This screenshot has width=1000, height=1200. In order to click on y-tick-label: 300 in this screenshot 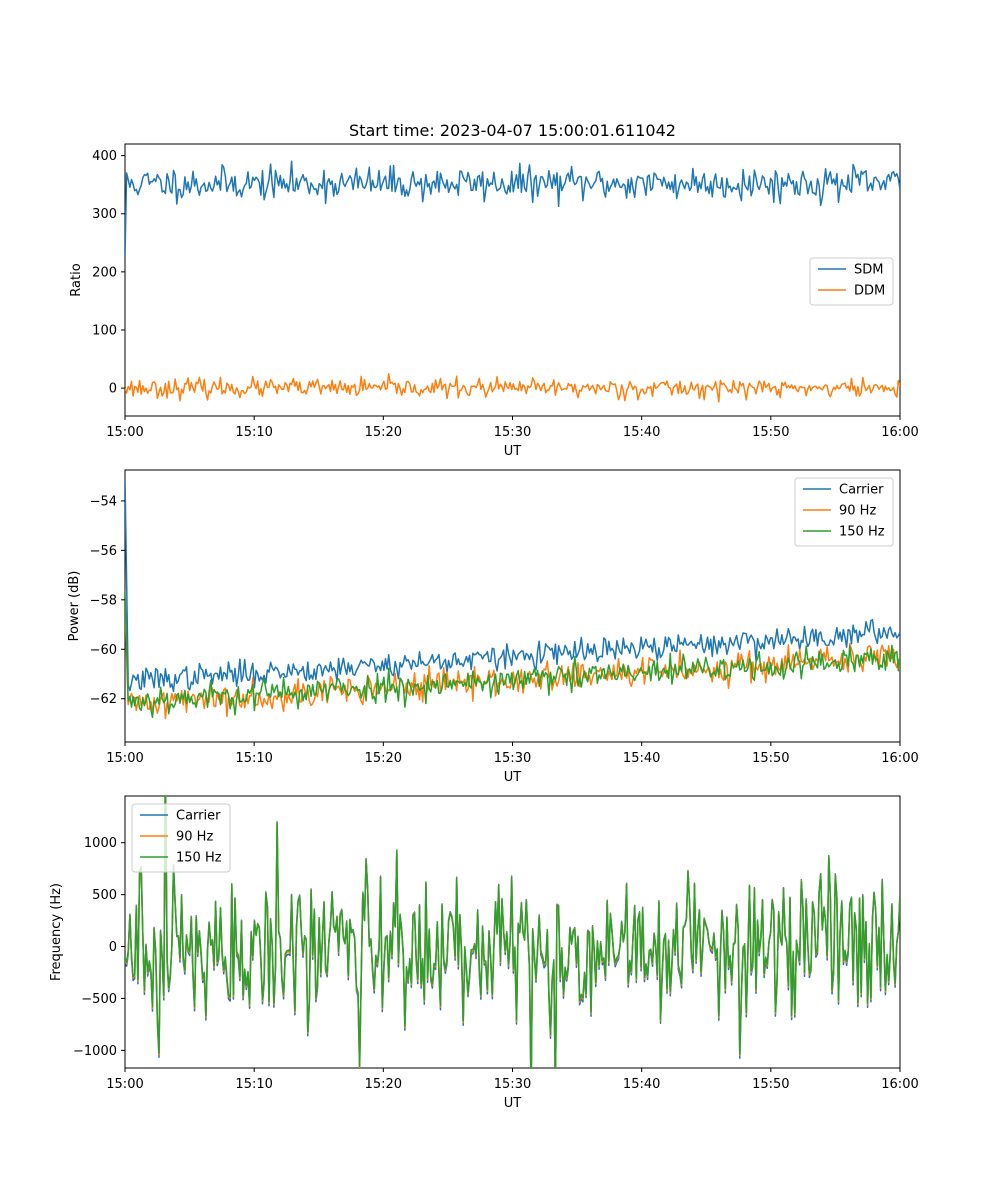, I will do `click(104, 214)`.